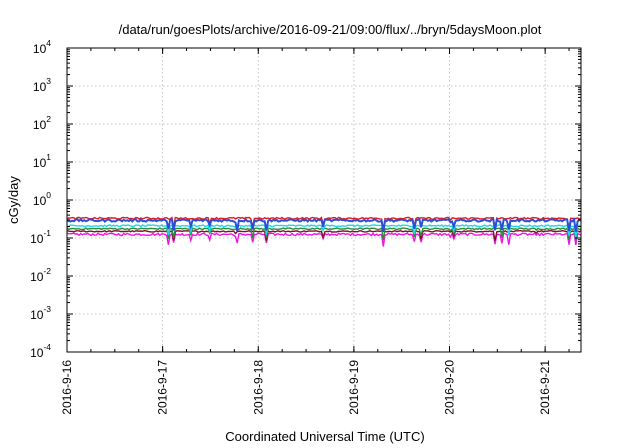  I want to click on y-tick-labels: 10⁴ 10³ 10² 10¹ 10⁰ 10⁻¹ 10⁻² 10⁻³ 10⁻⁴, so click(40, 199).